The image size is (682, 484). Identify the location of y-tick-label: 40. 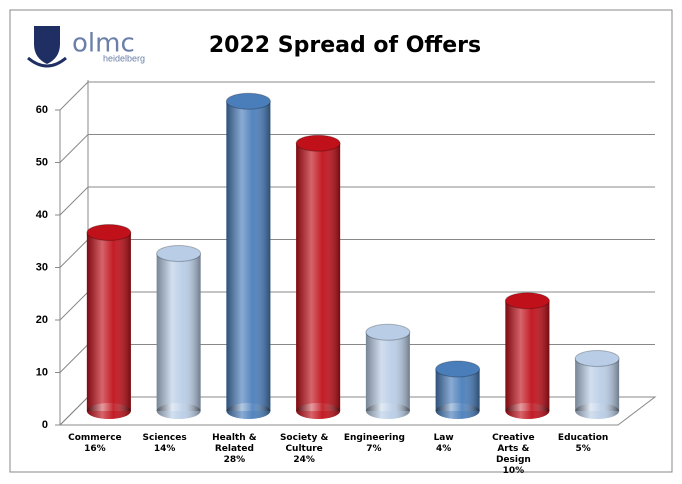
(42, 215).